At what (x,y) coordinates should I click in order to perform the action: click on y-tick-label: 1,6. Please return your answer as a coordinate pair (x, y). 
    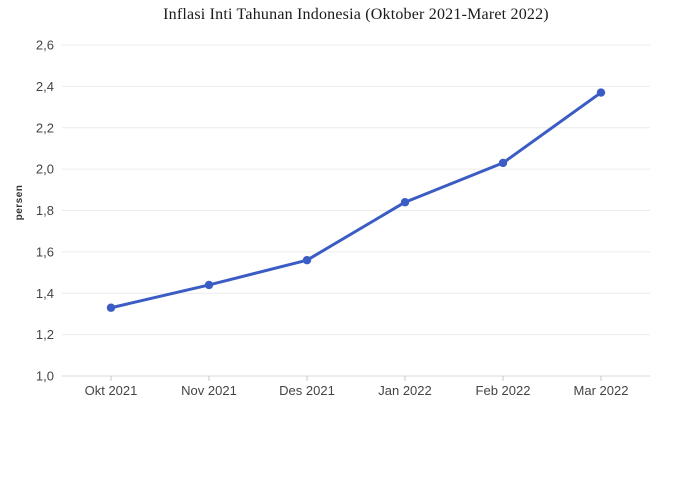
    Looking at the image, I should click on (45, 251).